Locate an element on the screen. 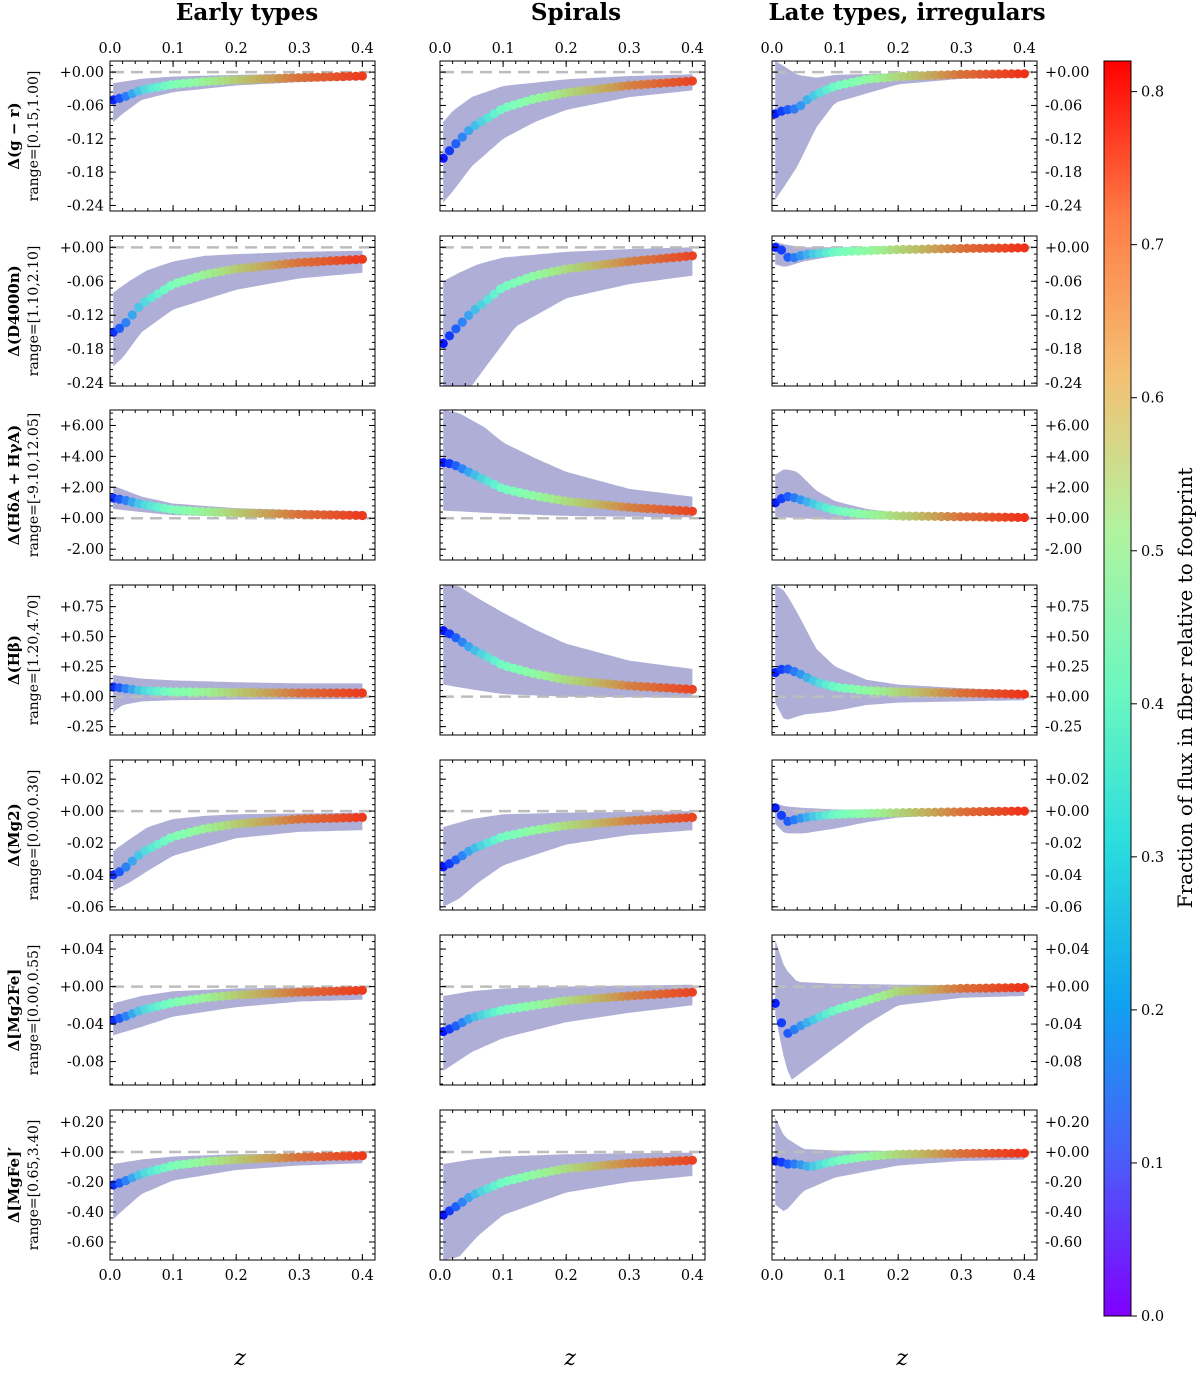  y-tick-label-left: -0.08 is located at coordinates (85, 1063).